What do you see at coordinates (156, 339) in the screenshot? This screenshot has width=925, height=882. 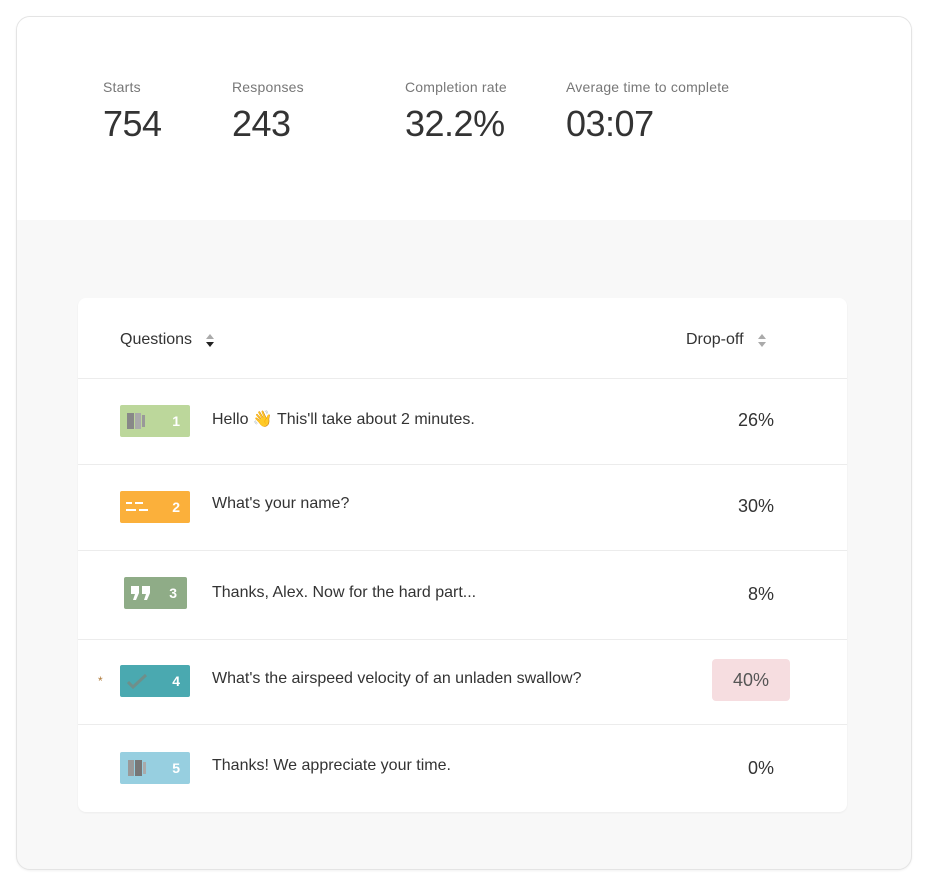 I see `column-header-label: Questions` at bounding box center [156, 339].